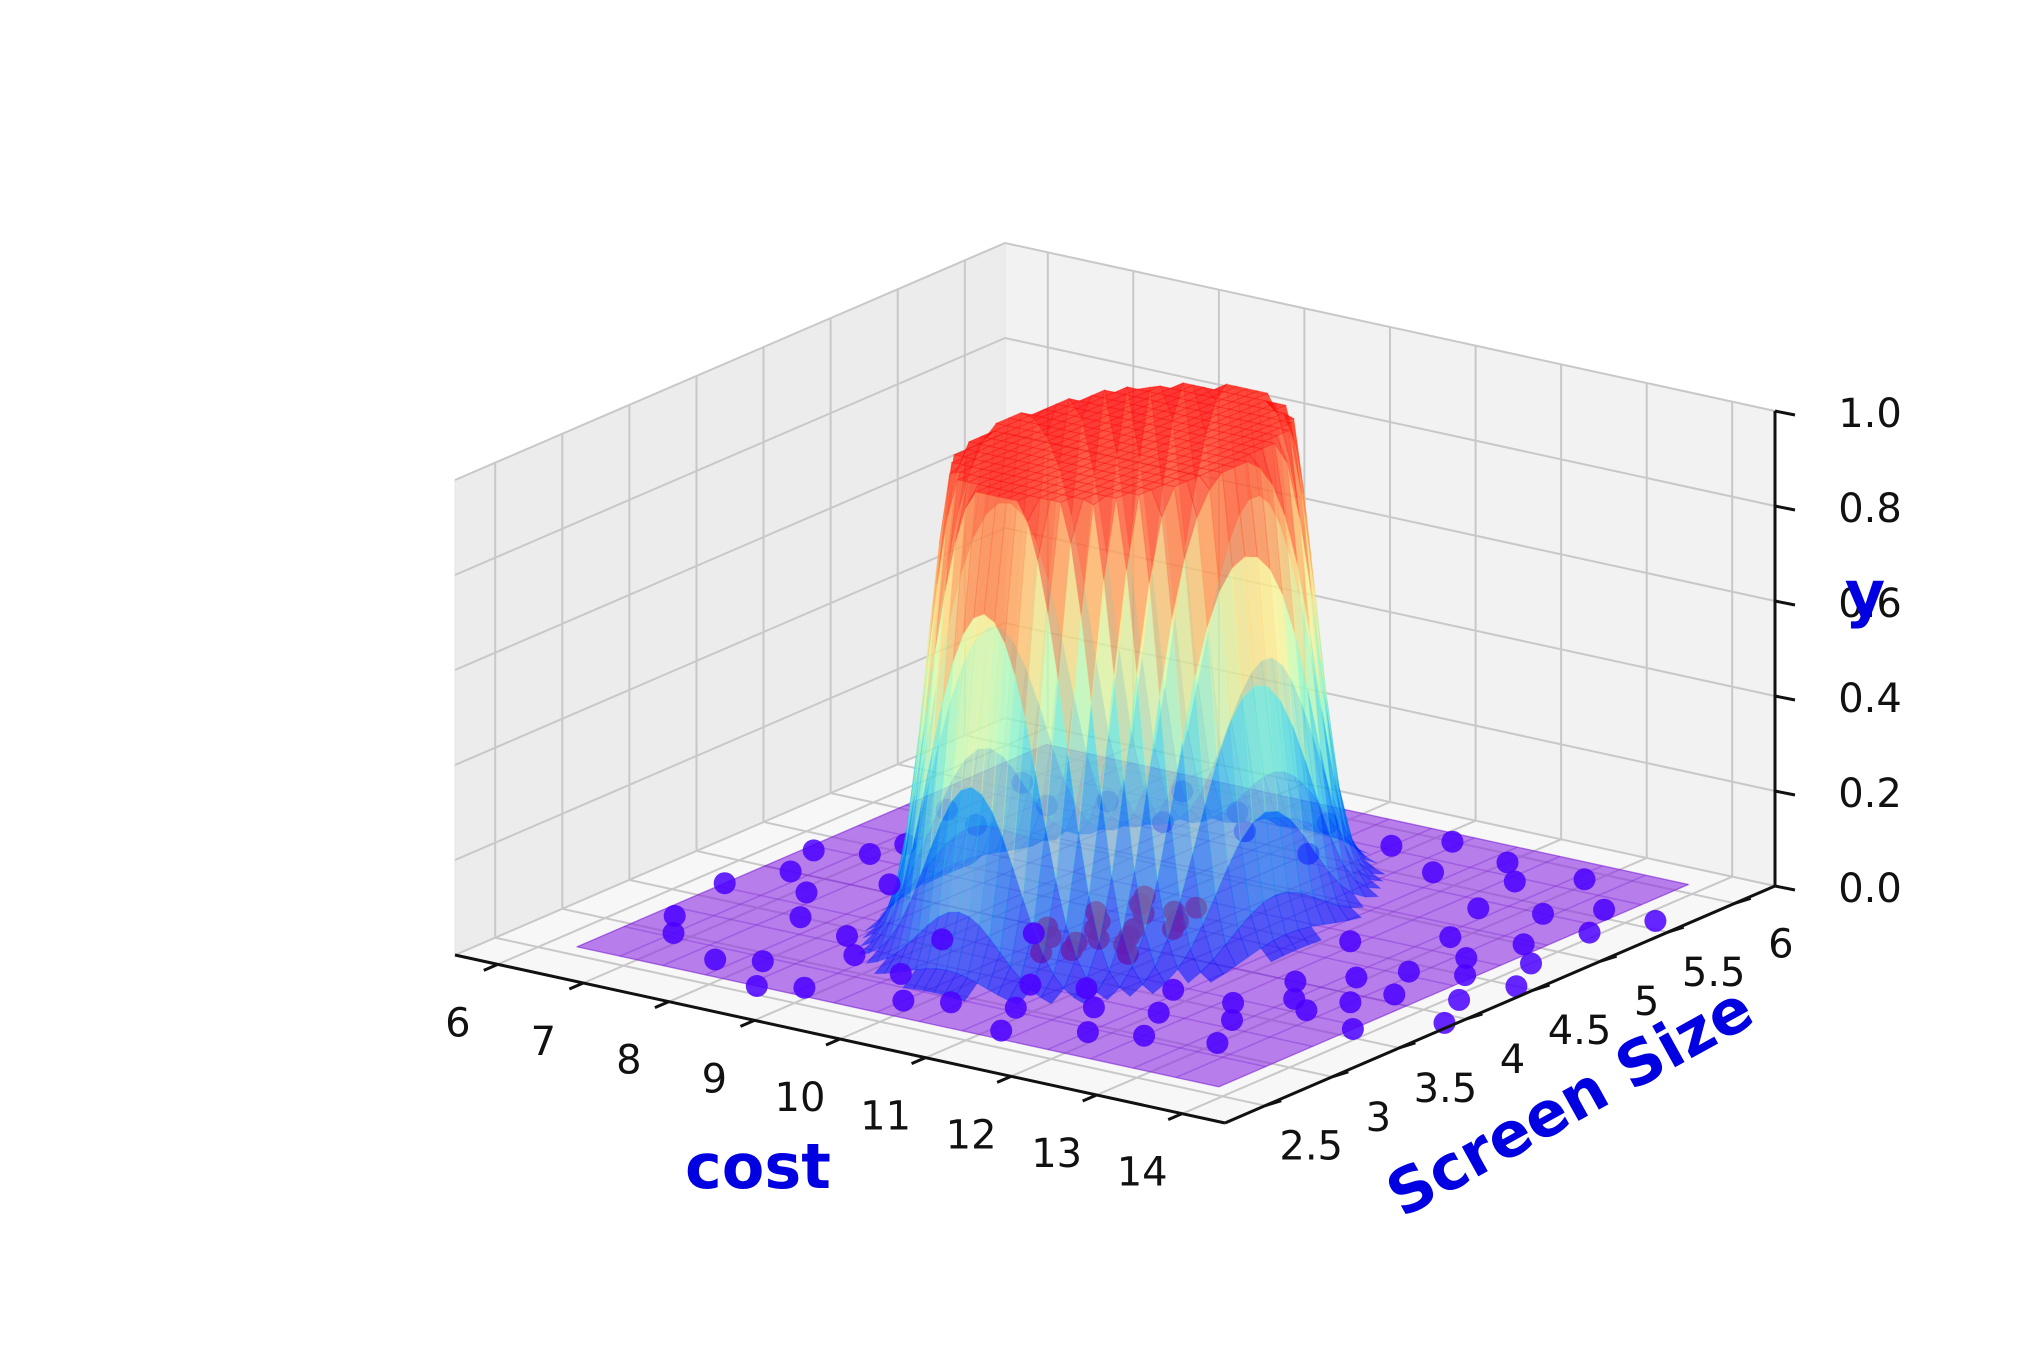  Describe the element at coordinates (758, 1166) in the screenshot. I see `x-axis-label: cost` at that location.